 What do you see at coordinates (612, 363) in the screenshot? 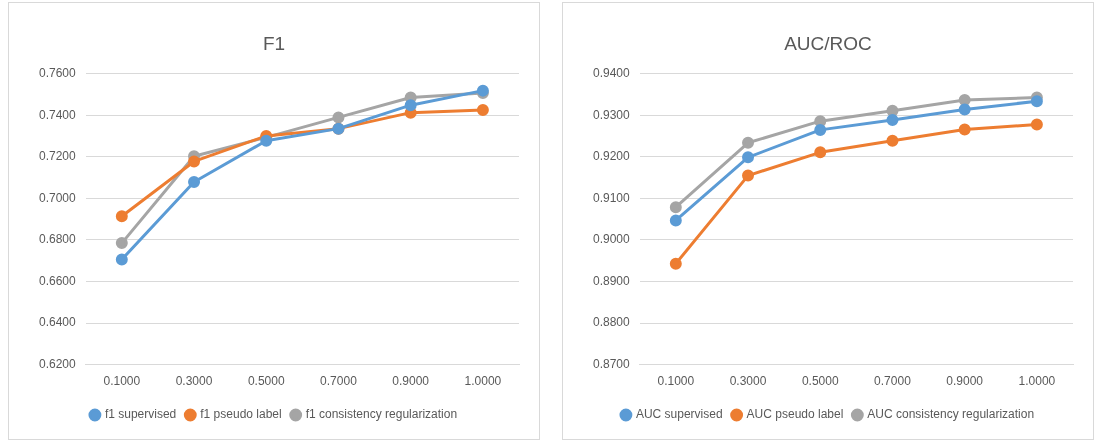
I see `y-tick-label: 0.8700` at bounding box center [612, 363].